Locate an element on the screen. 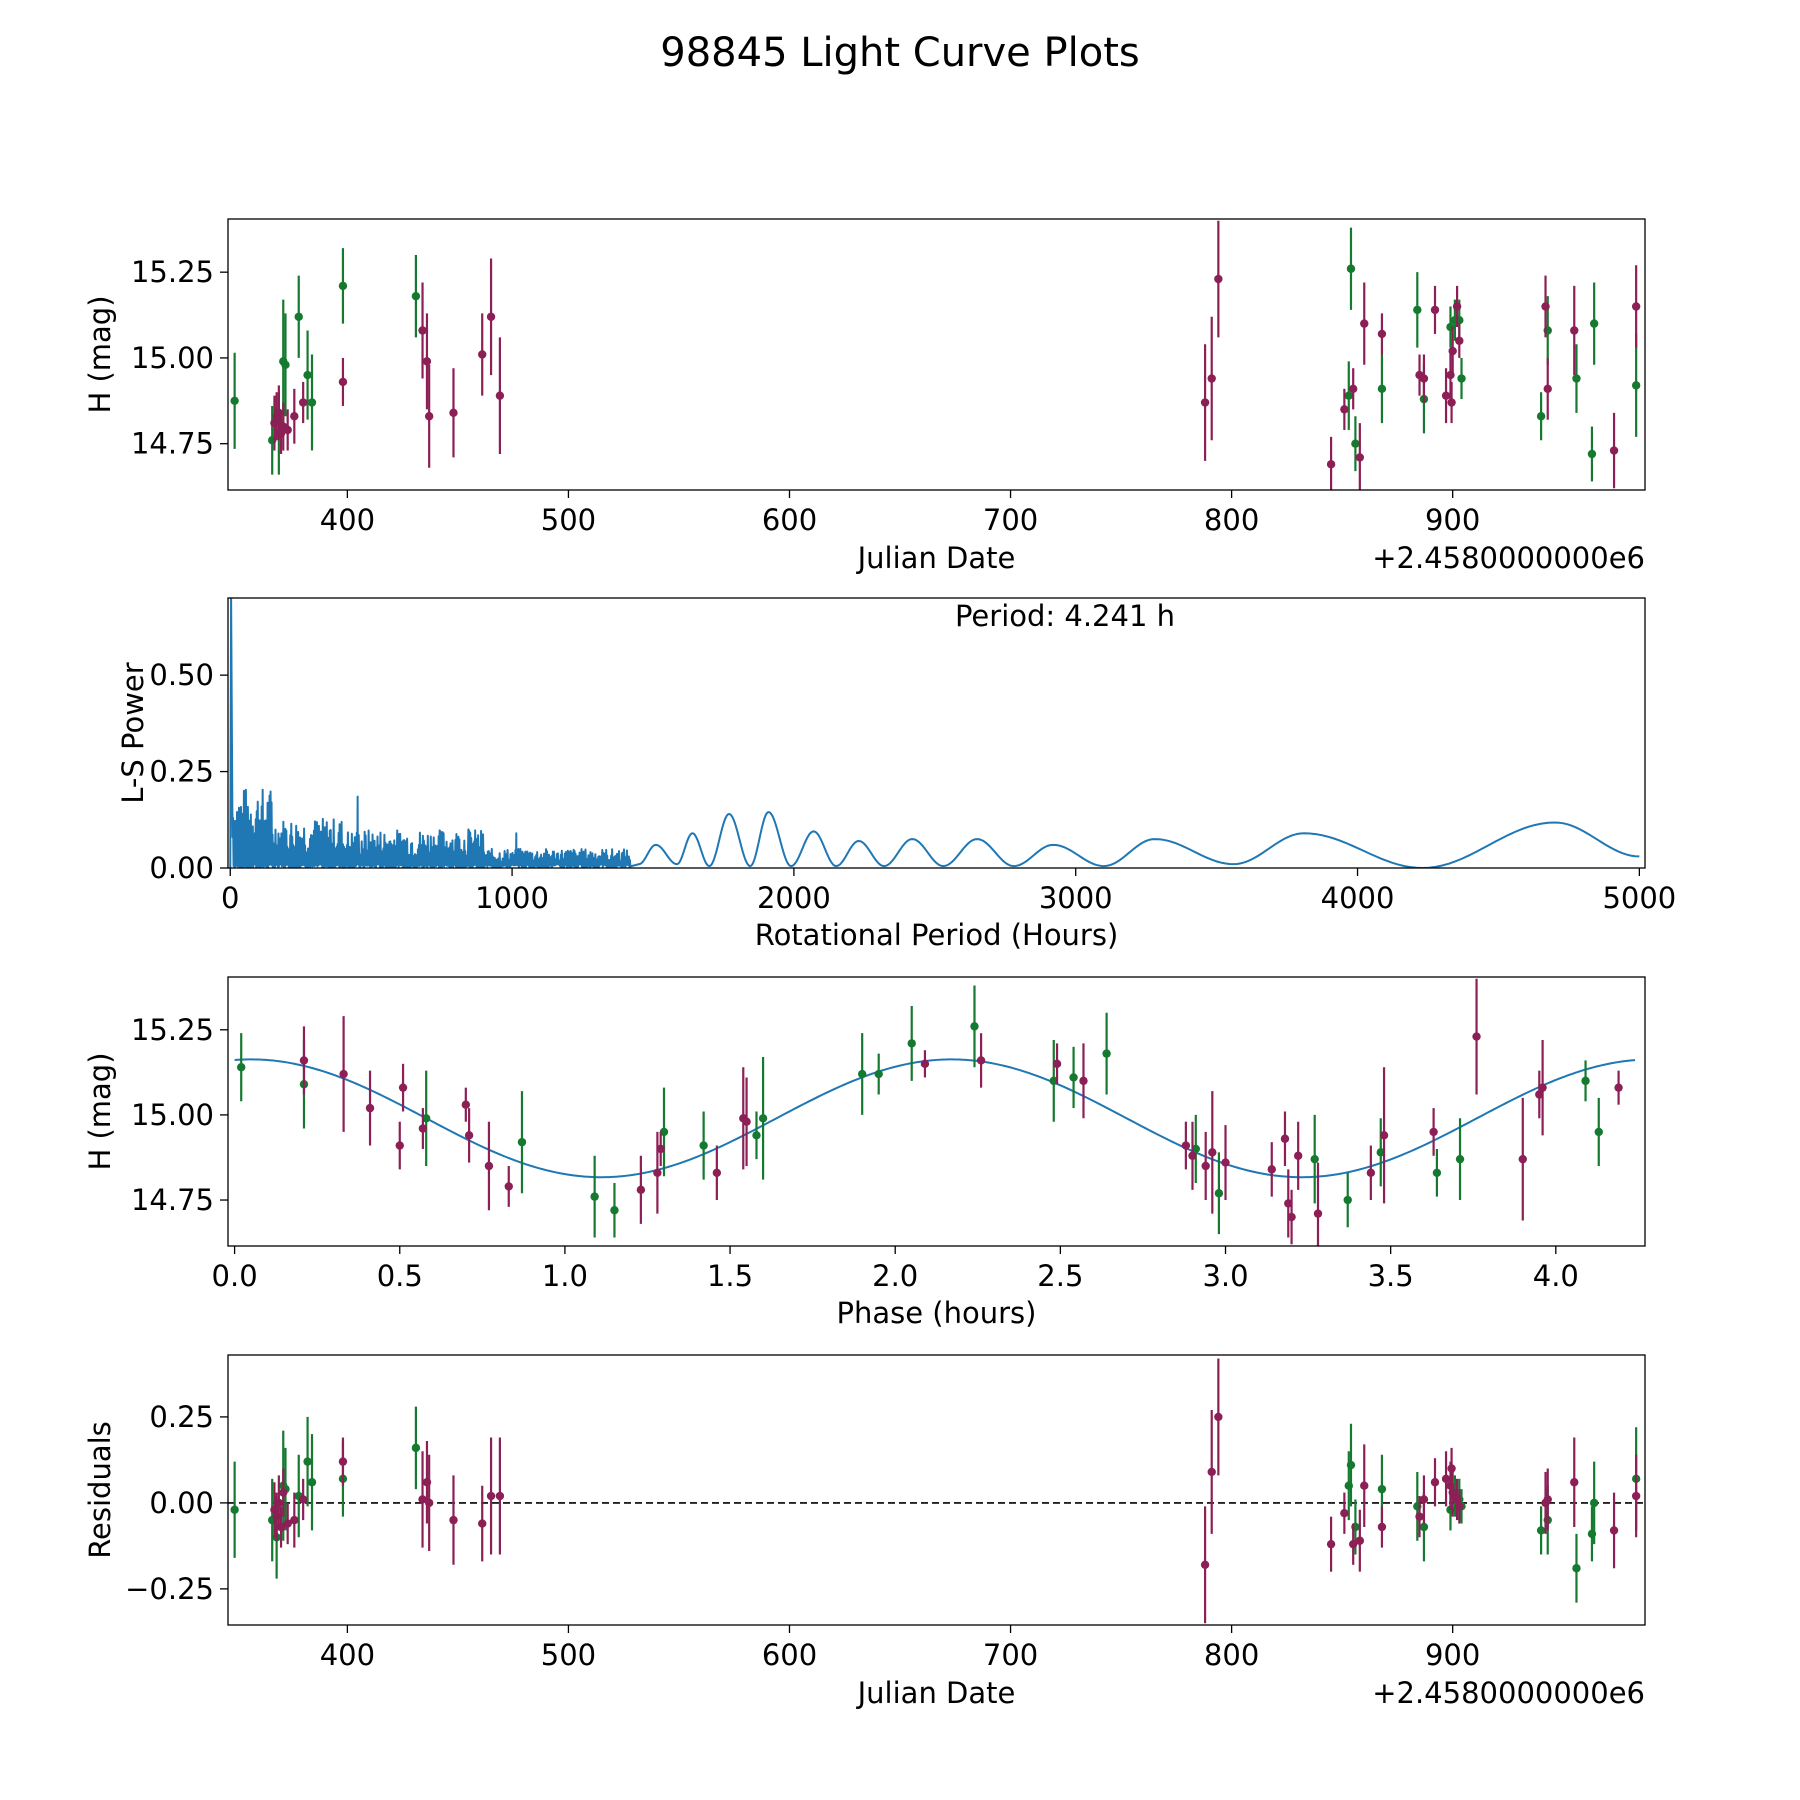 The image size is (1800, 1800). series-green is located at coordinates (920, 1111).